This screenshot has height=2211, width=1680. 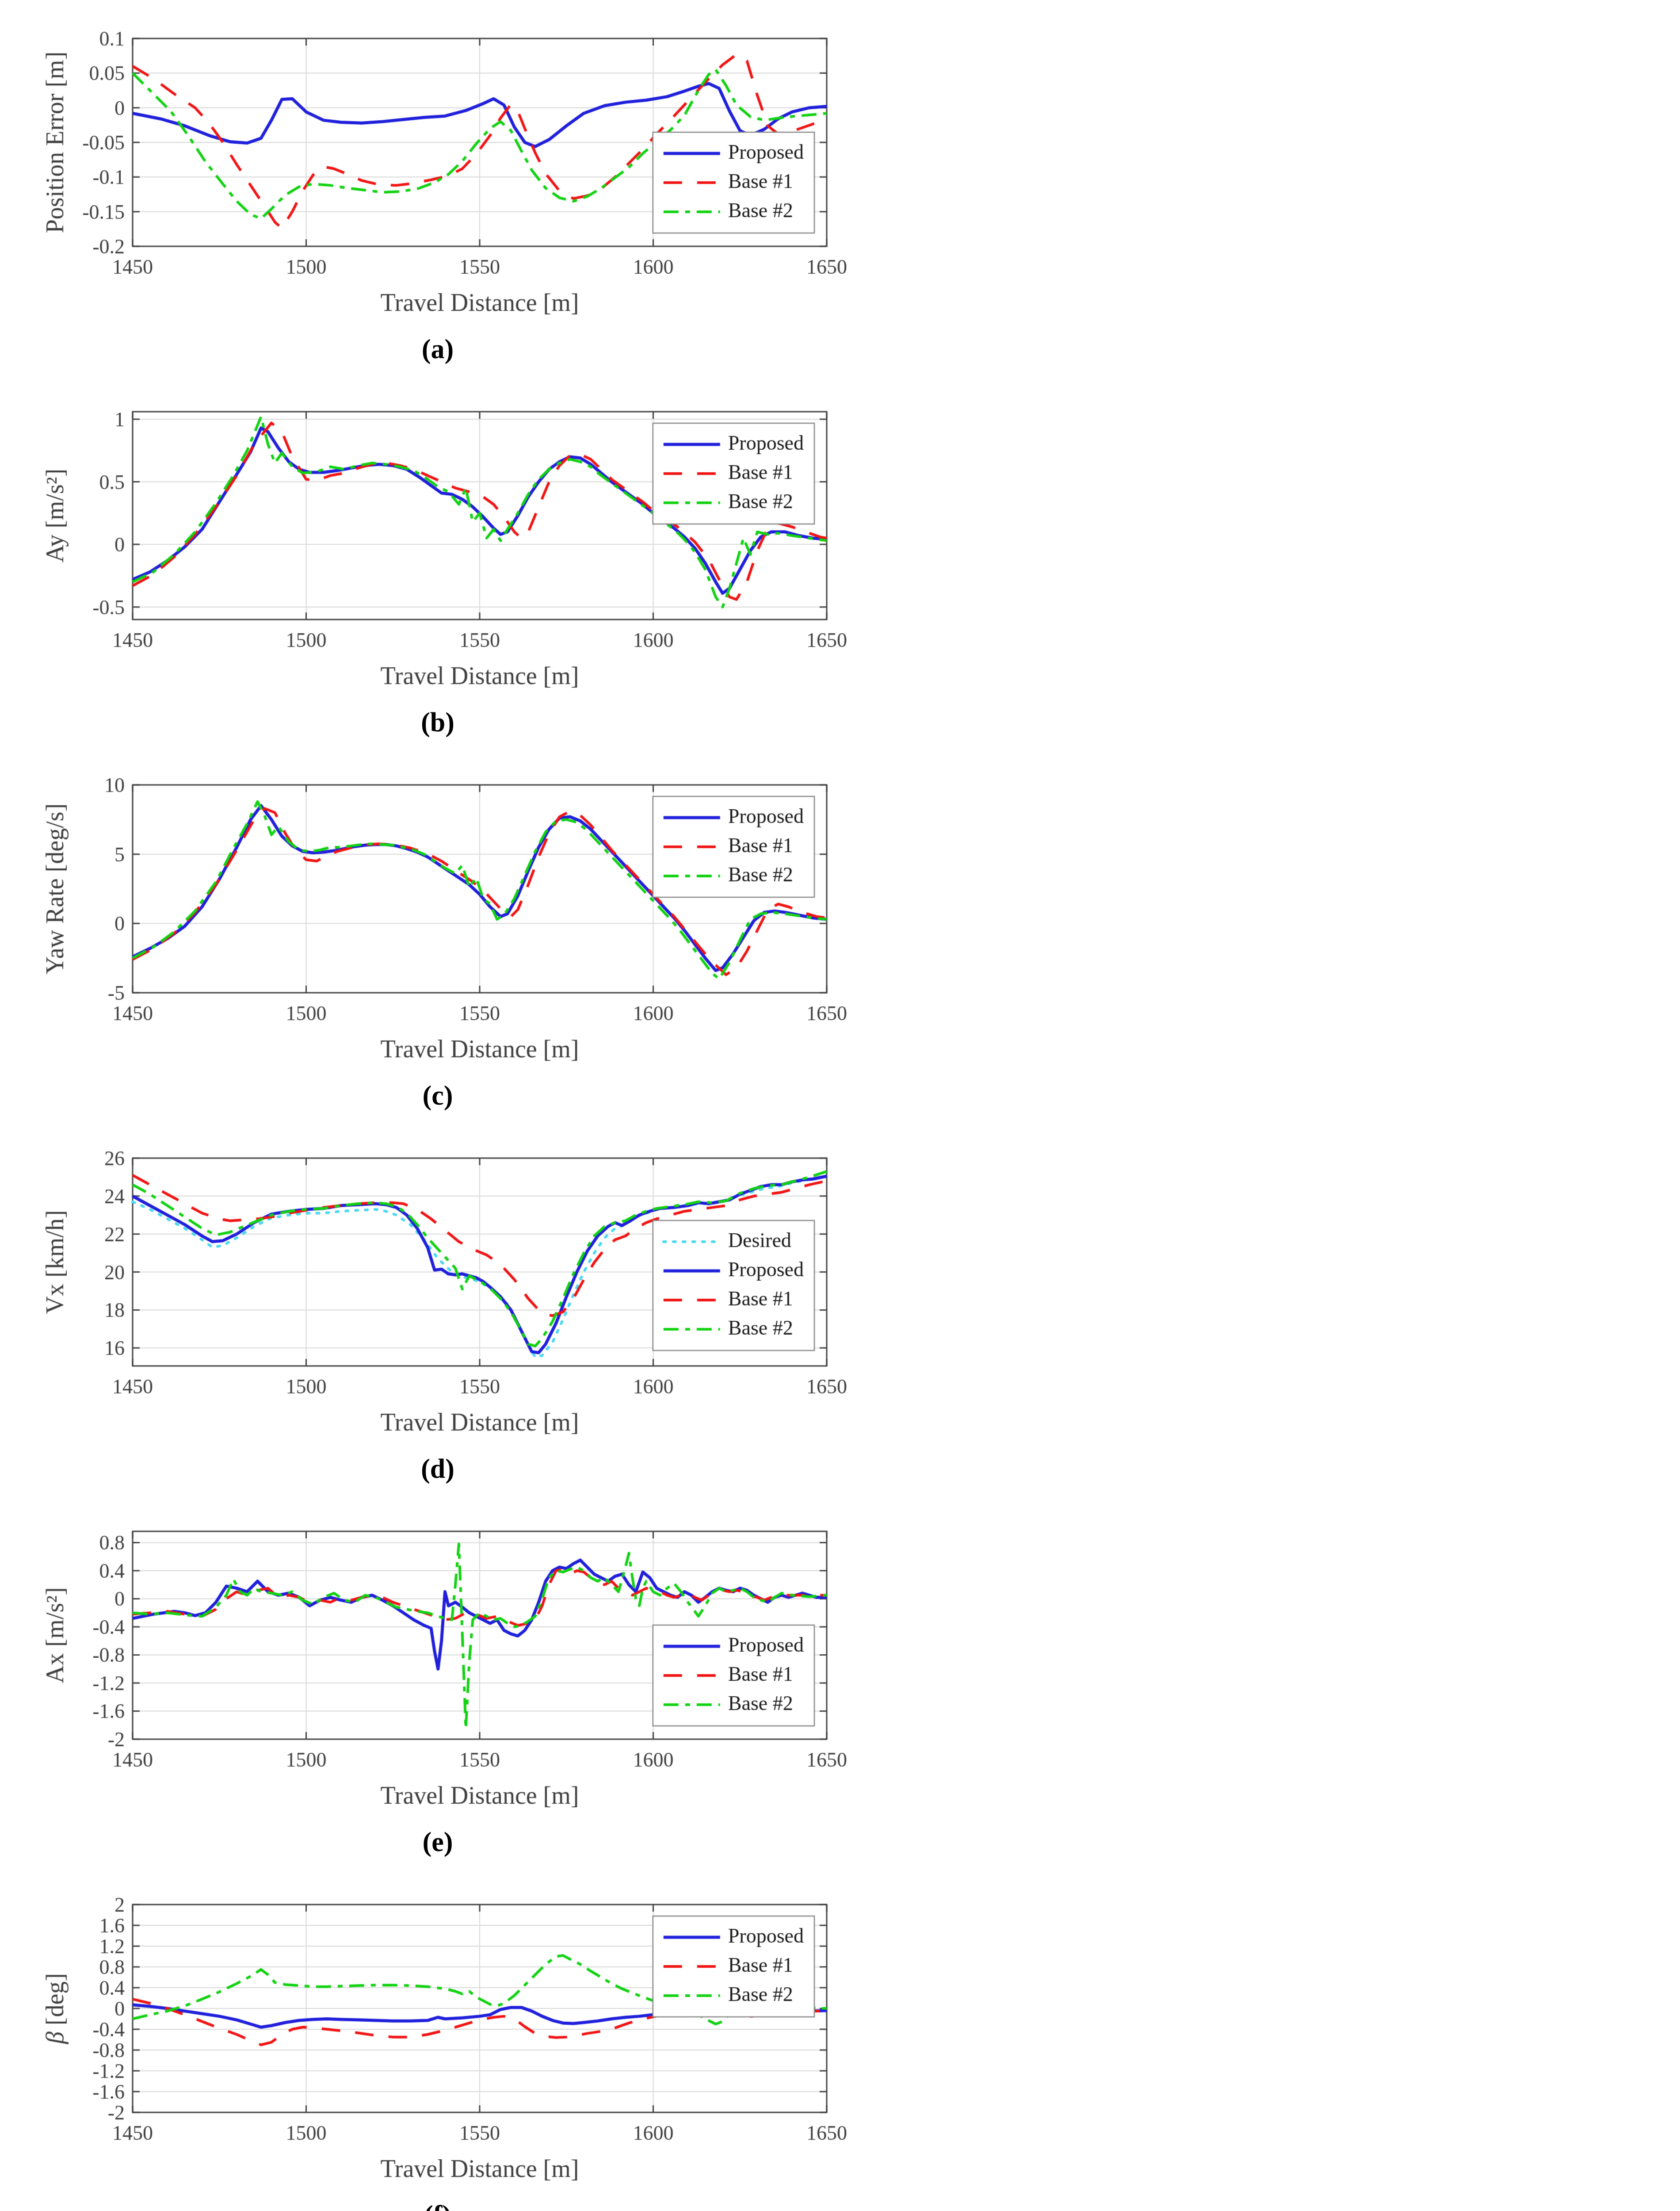 What do you see at coordinates (438, 920) in the screenshot?
I see `chart-yaw-rate-canvas` at bounding box center [438, 920].